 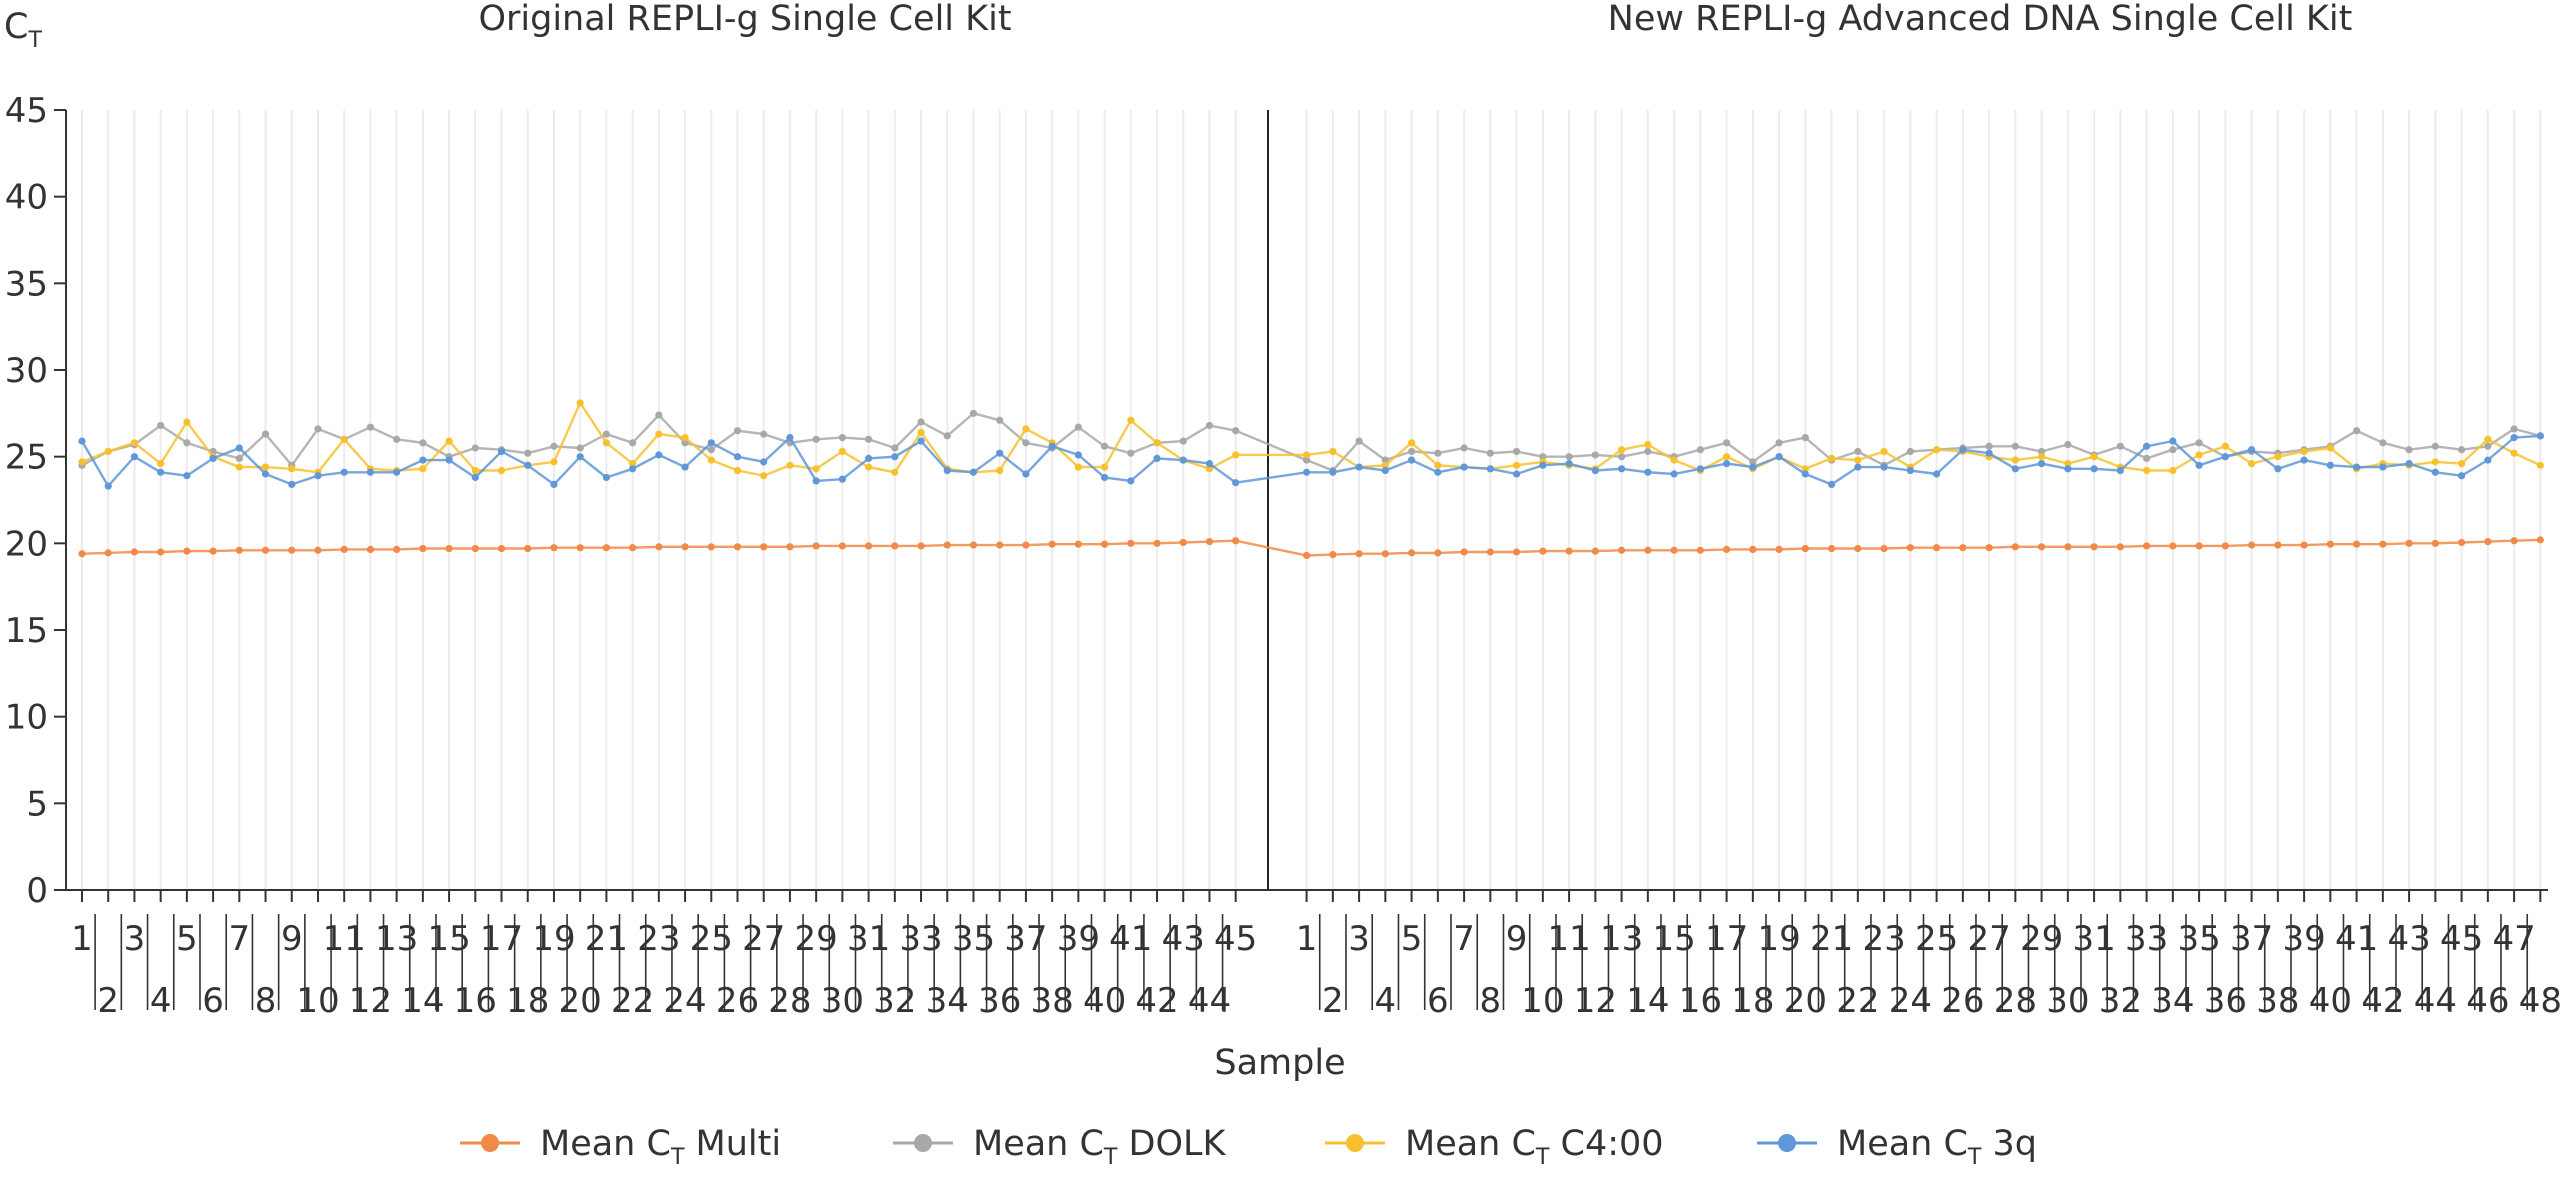 I want to click on x-tick-label-original: 37, so click(x=1025, y=939).